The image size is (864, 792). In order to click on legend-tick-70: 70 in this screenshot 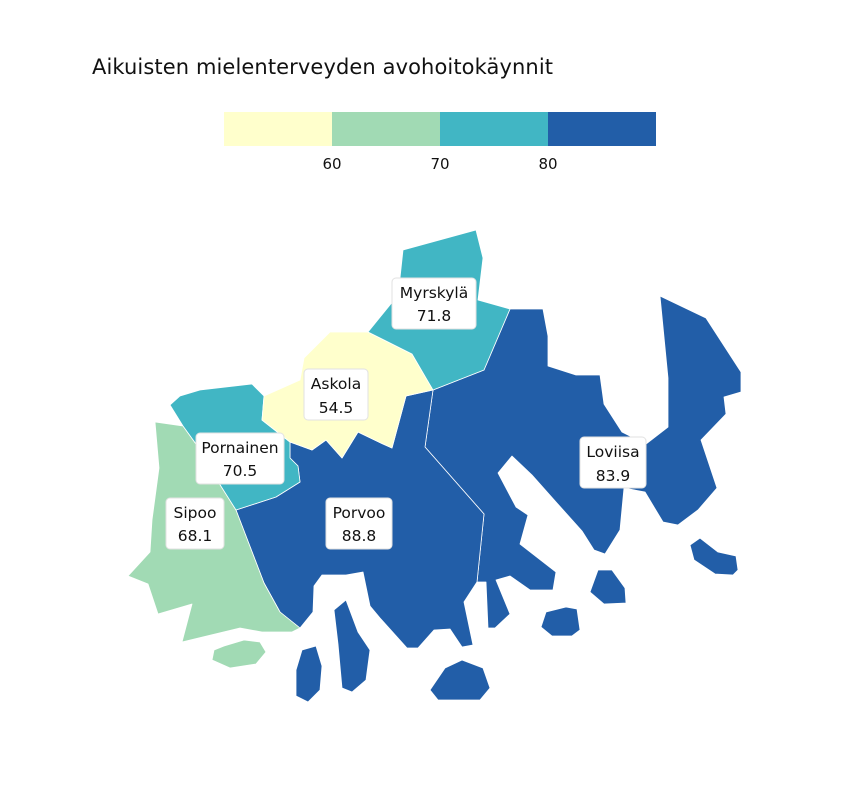, I will do `click(439, 164)`.